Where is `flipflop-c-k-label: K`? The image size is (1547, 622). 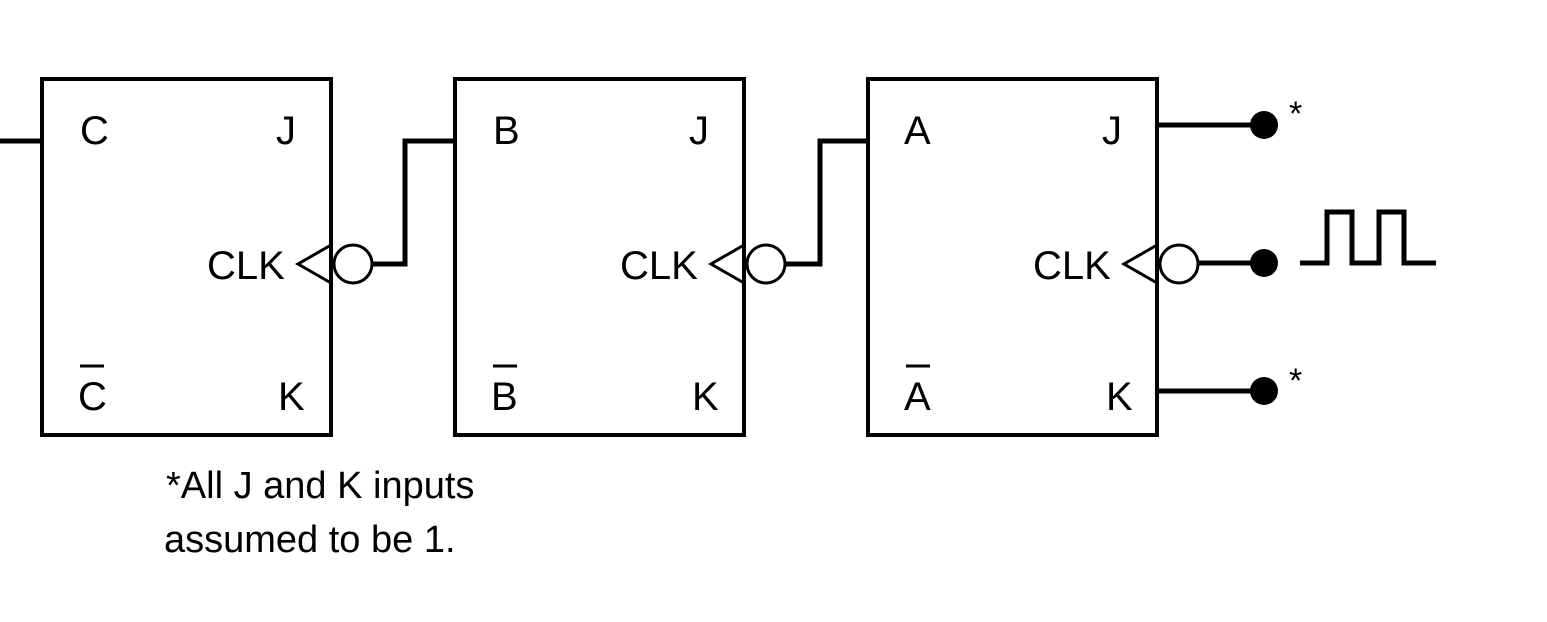 flipflop-c-k-label: K is located at coordinates (291, 397).